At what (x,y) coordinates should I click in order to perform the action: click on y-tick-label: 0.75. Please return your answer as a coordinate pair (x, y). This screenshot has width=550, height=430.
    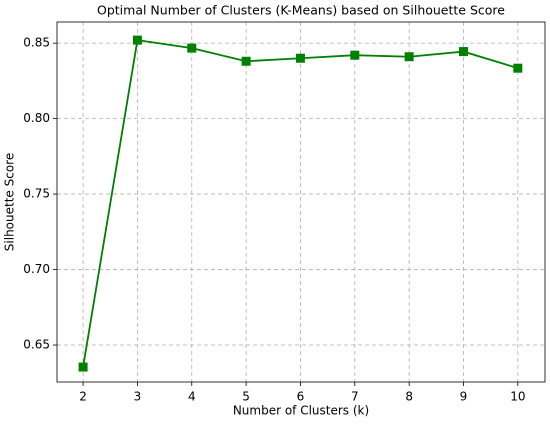
    Looking at the image, I should click on (36, 194).